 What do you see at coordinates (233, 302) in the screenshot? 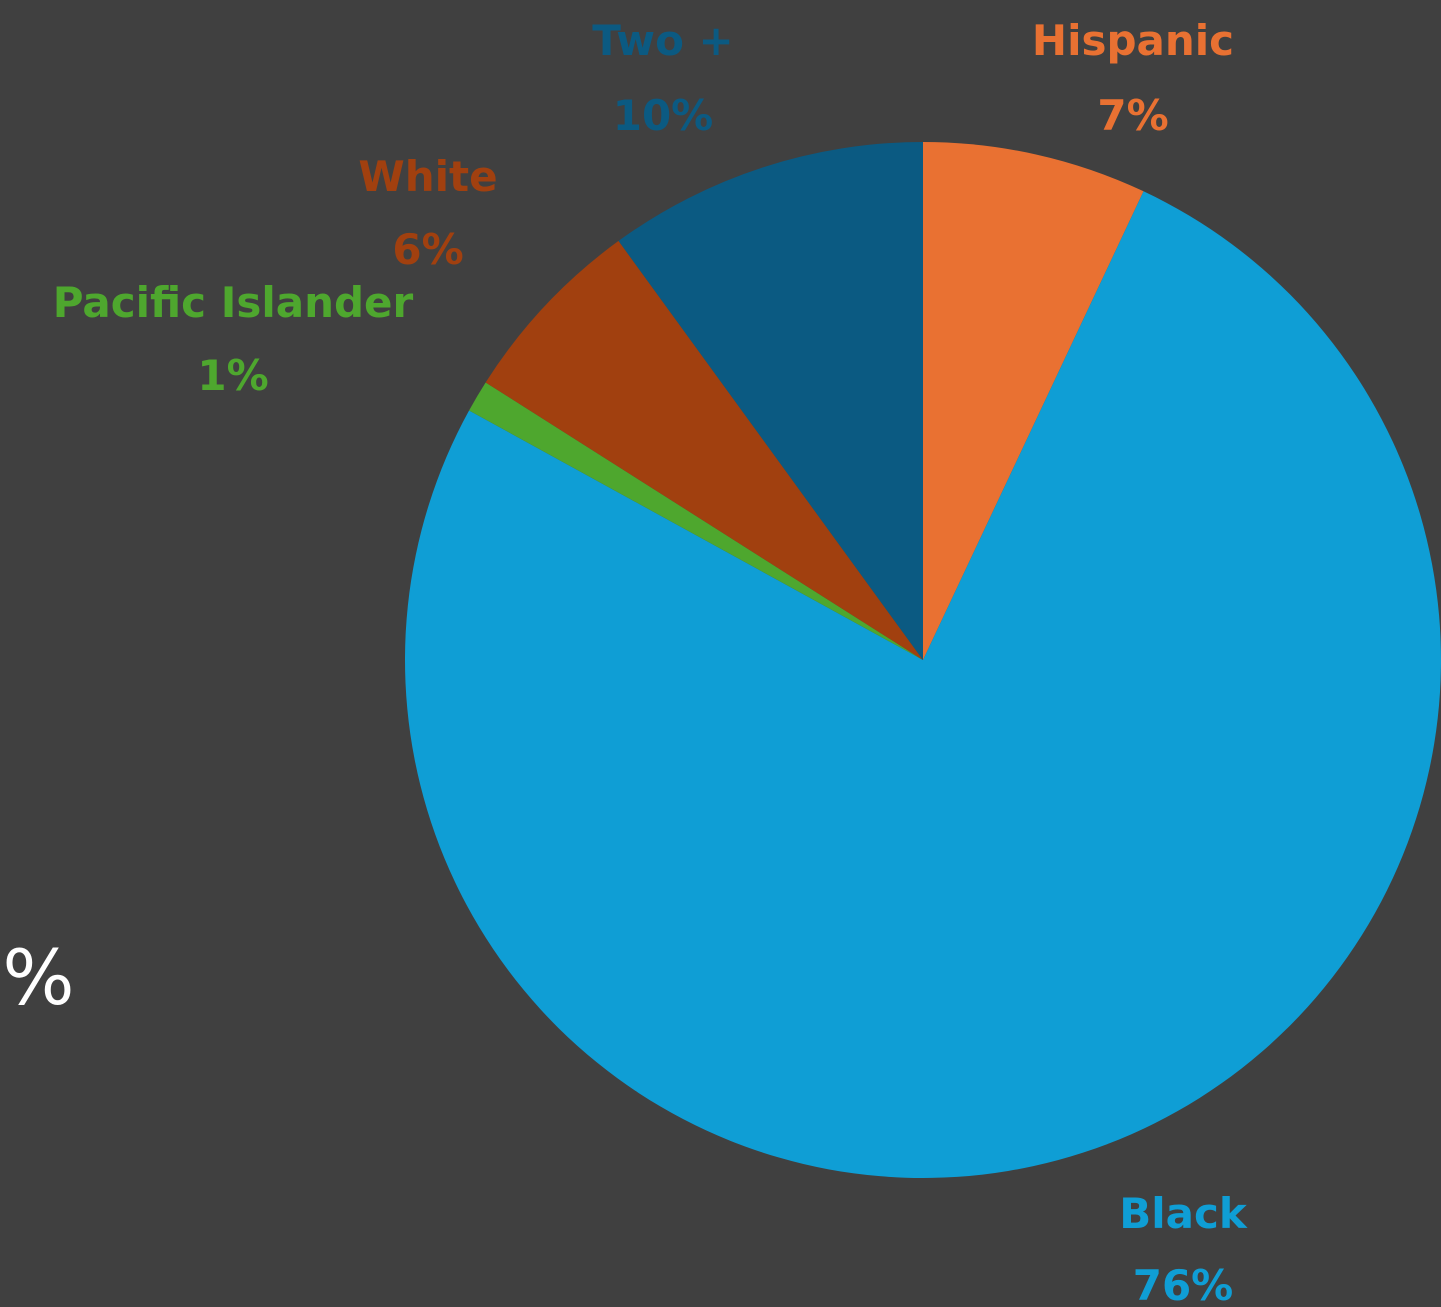
I see `slice-label-pacific-islander: Pacific Islander` at bounding box center [233, 302].